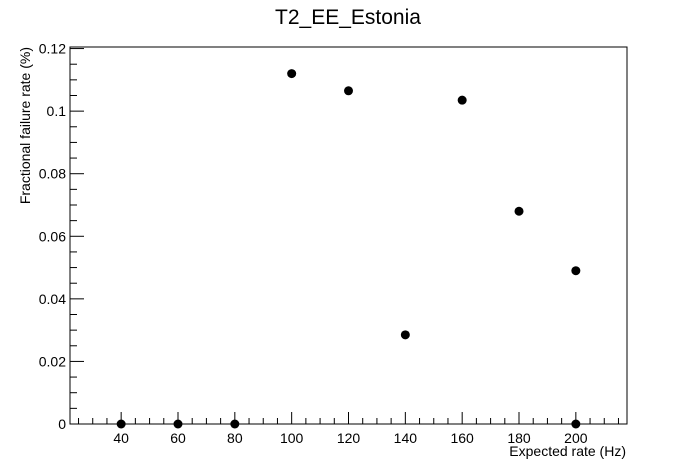 The image size is (696, 472). Describe the element at coordinates (52, 49) in the screenshot. I see `y-tick-label: 0.12` at that location.